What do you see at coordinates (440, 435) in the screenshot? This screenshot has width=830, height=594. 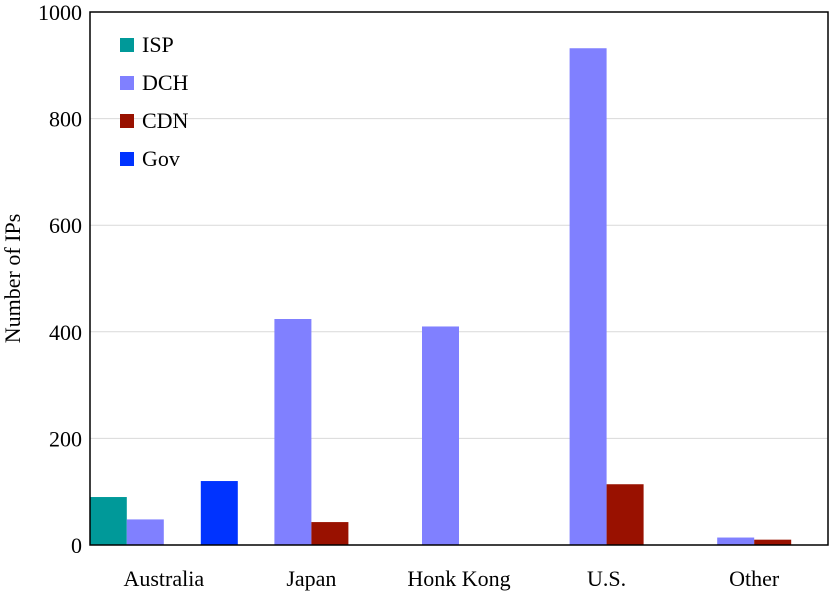 I see `bar-dch-honk-kong` at bounding box center [440, 435].